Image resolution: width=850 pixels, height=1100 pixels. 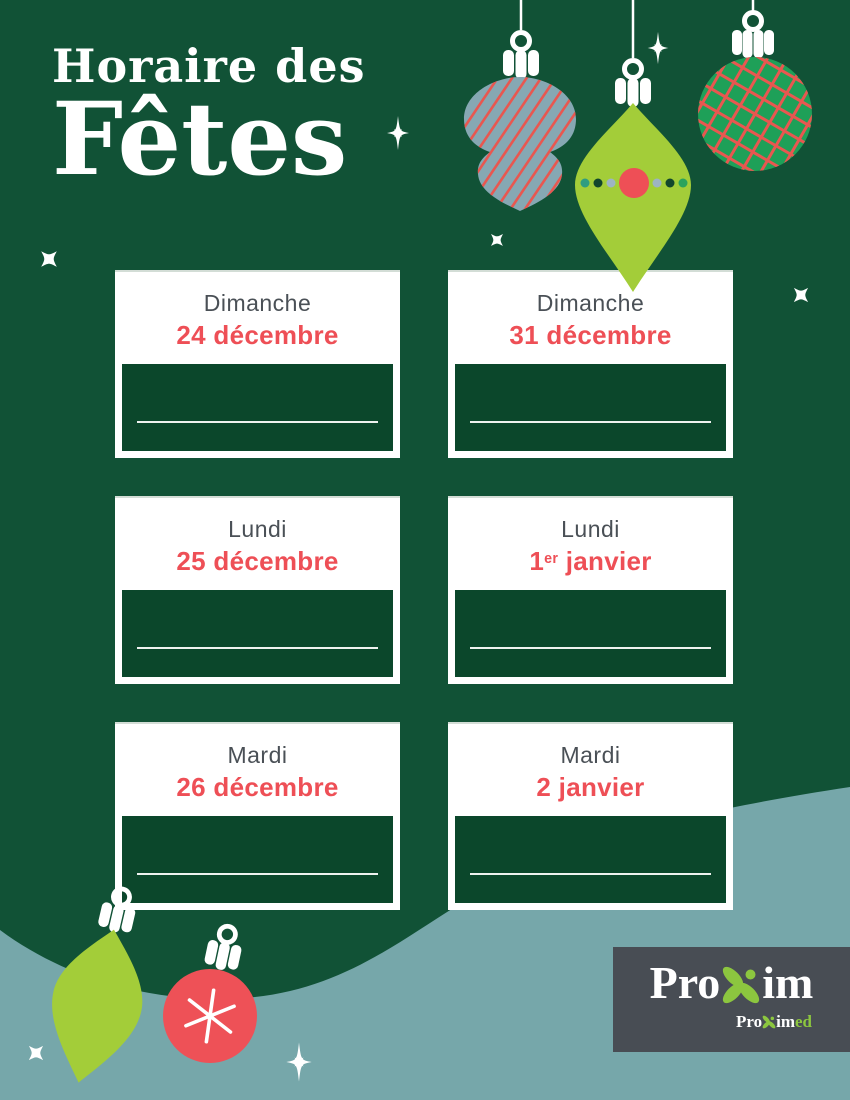 I want to click on card-date-label: 1er janvier, so click(x=590, y=560).